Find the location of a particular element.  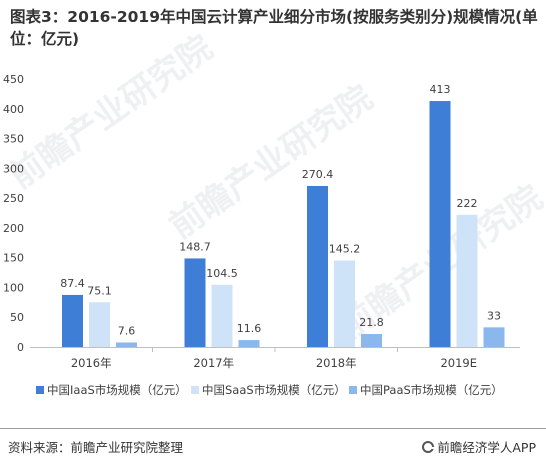

x-tick-label: 2018年 is located at coordinates (336, 363).